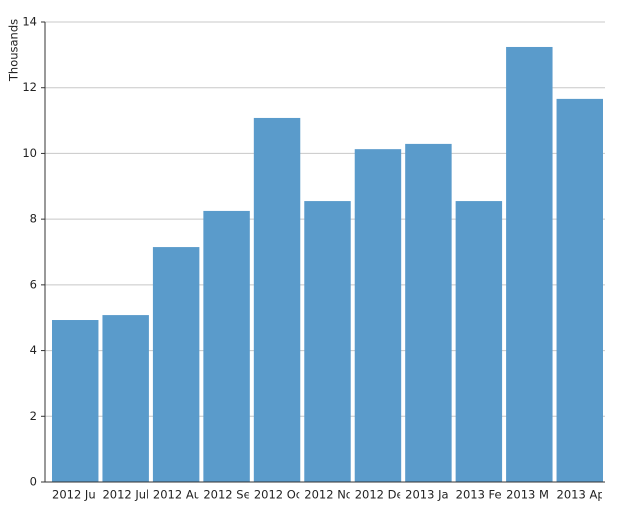 This screenshot has width=627, height=519. I want to click on x-tick-label: 2013 Ja, so click(426, 495).